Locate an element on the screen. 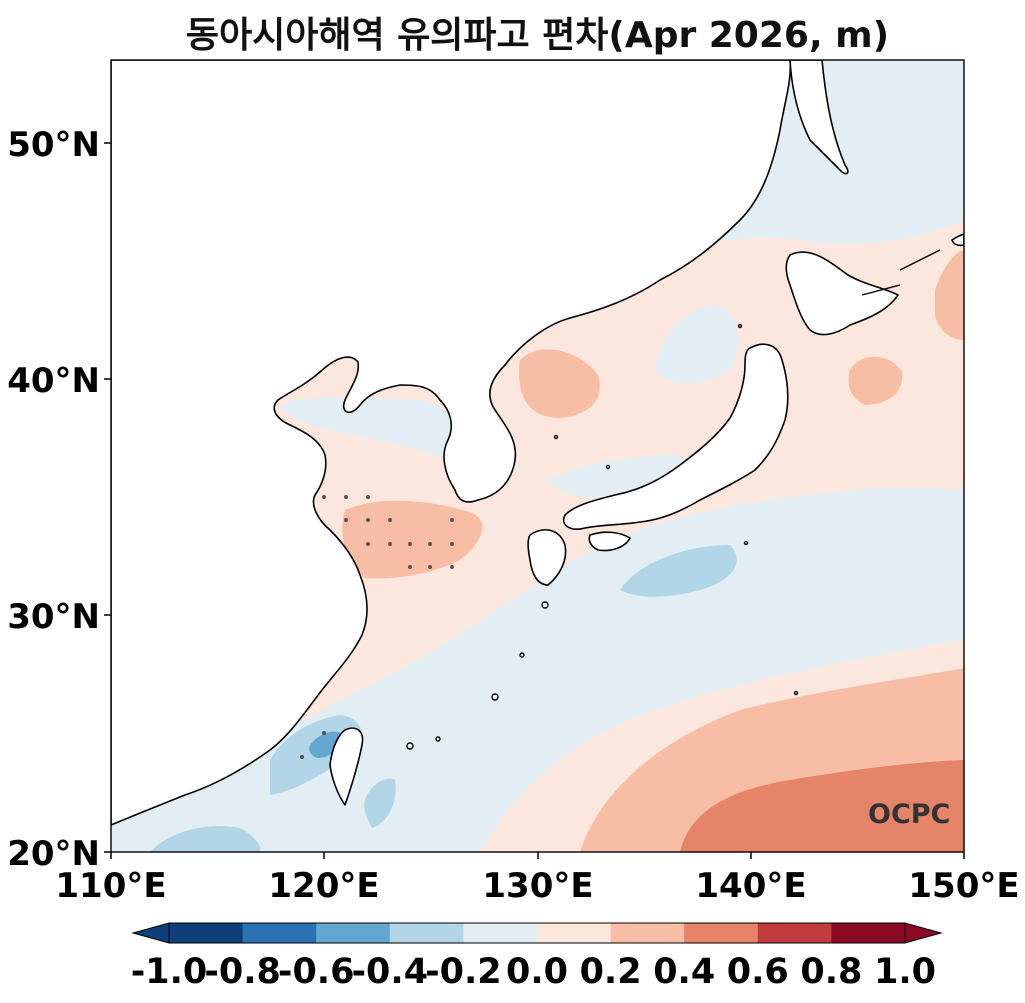 The image size is (1025, 1003). colorbar-tick-label: -0.6 is located at coordinates (316, 972).